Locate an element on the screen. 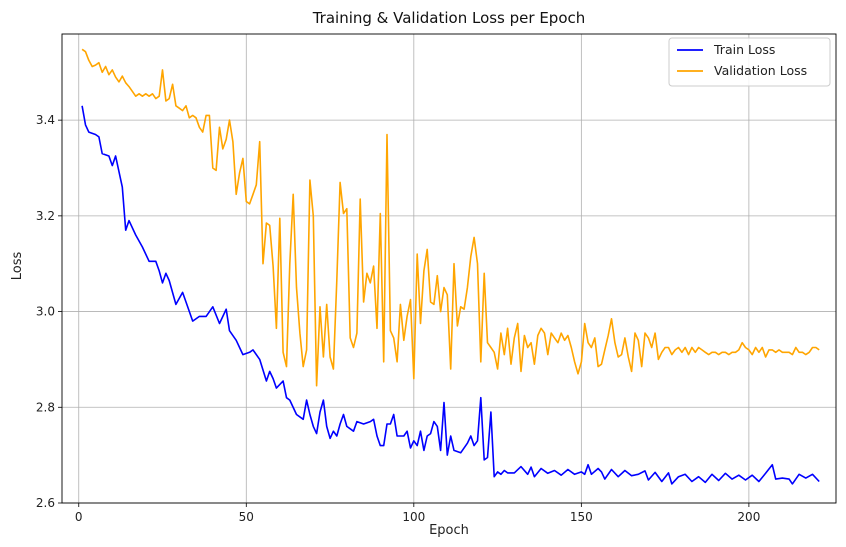 The height and width of the screenshot is (547, 846). legend-entry: Validation Loss is located at coordinates (760, 70).